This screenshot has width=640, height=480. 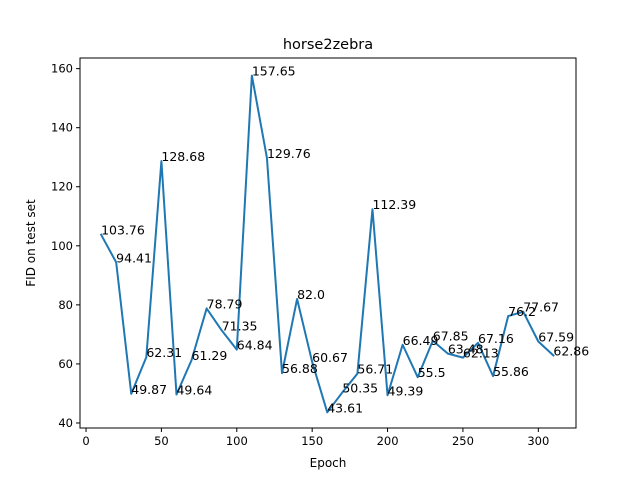 What do you see at coordinates (289, 153) in the screenshot?
I see `data-label: 129.76` at bounding box center [289, 153].